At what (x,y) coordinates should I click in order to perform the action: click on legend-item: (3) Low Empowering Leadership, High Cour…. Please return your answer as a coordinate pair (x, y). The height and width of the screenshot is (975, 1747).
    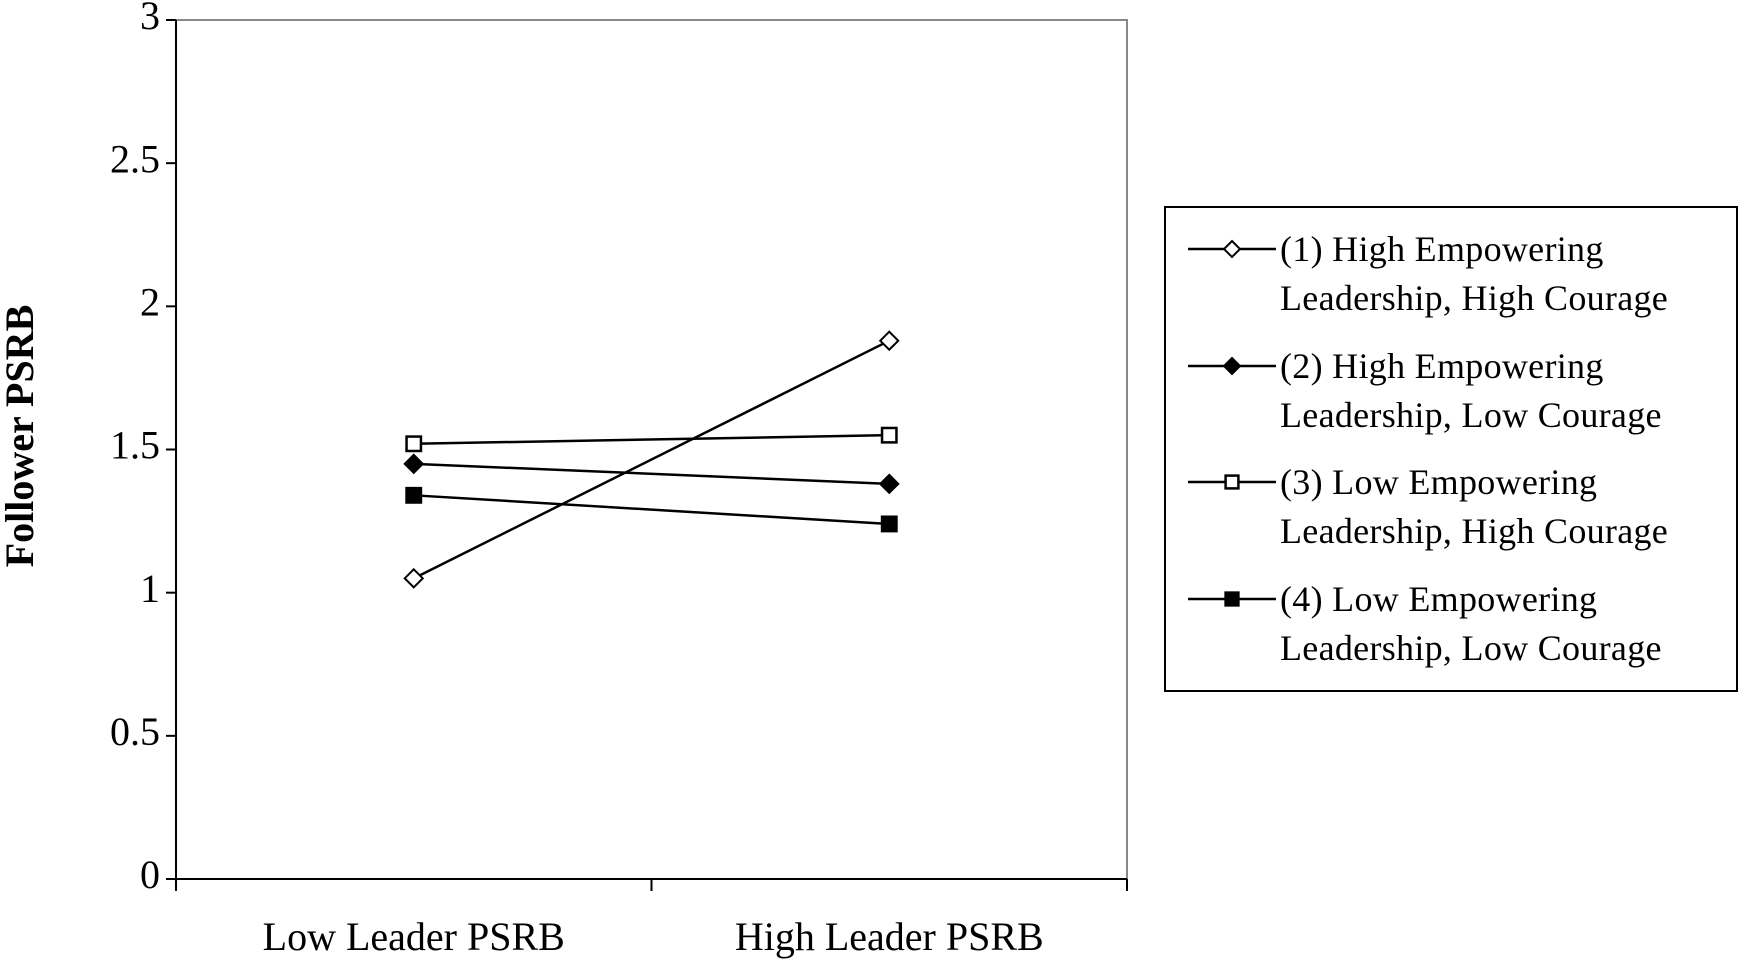
    Looking at the image, I should click on (1457, 507).